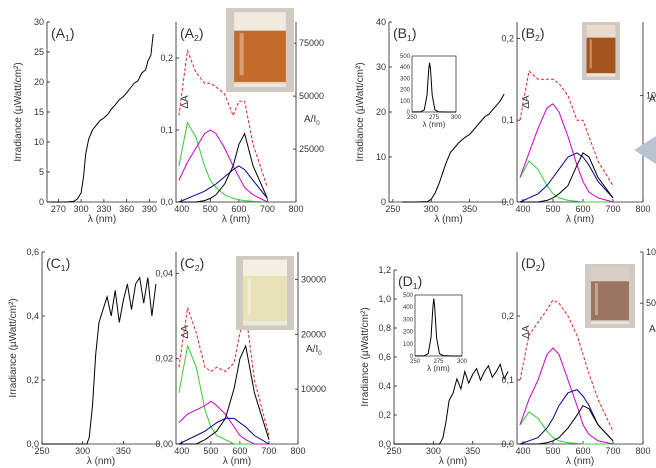  What do you see at coordinates (314, 350) in the screenshot?
I see `secondary-y-axis-label: A/I0` at bounding box center [314, 350].